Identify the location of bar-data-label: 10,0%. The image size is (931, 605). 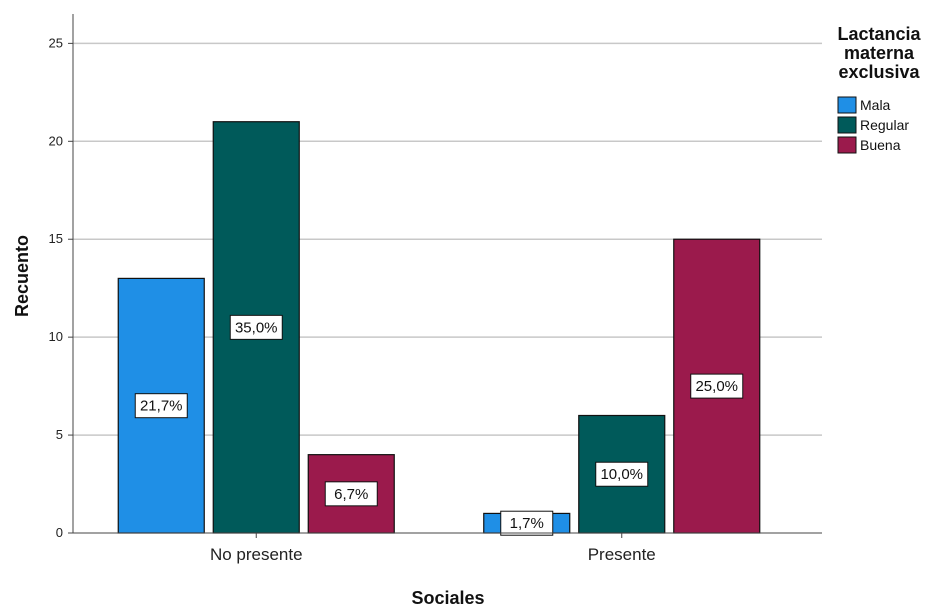
(622, 474).